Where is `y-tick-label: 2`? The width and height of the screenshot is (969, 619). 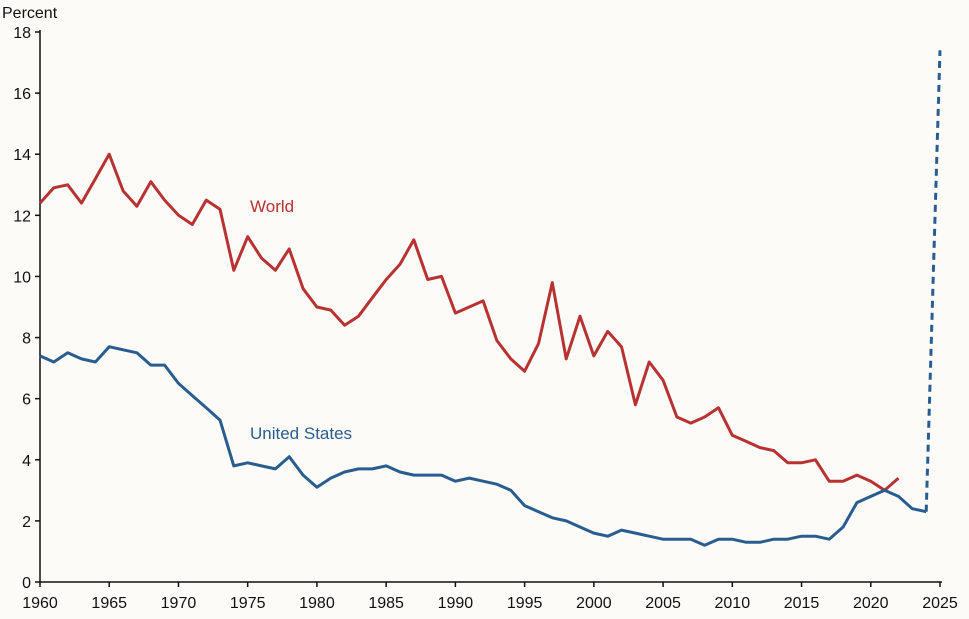 y-tick-label: 2 is located at coordinates (26, 522).